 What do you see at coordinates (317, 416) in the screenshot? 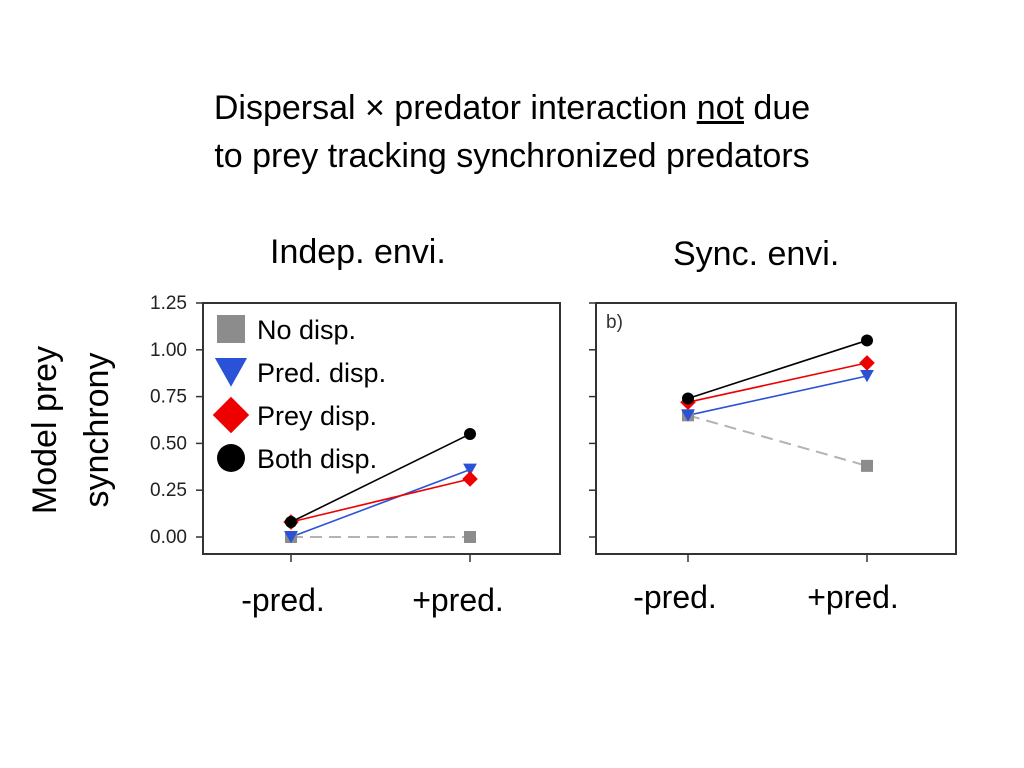
I see `panel-a-legend-label: Prey disp.` at bounding box center [317, 416].